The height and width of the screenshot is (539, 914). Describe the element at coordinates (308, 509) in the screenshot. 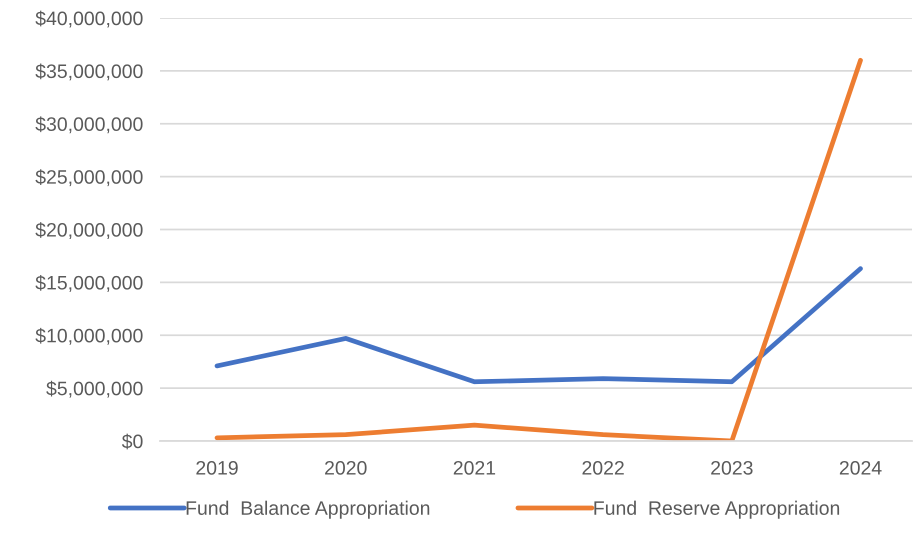

I see `legend-label: Fund Balance Appropriation` at that location.